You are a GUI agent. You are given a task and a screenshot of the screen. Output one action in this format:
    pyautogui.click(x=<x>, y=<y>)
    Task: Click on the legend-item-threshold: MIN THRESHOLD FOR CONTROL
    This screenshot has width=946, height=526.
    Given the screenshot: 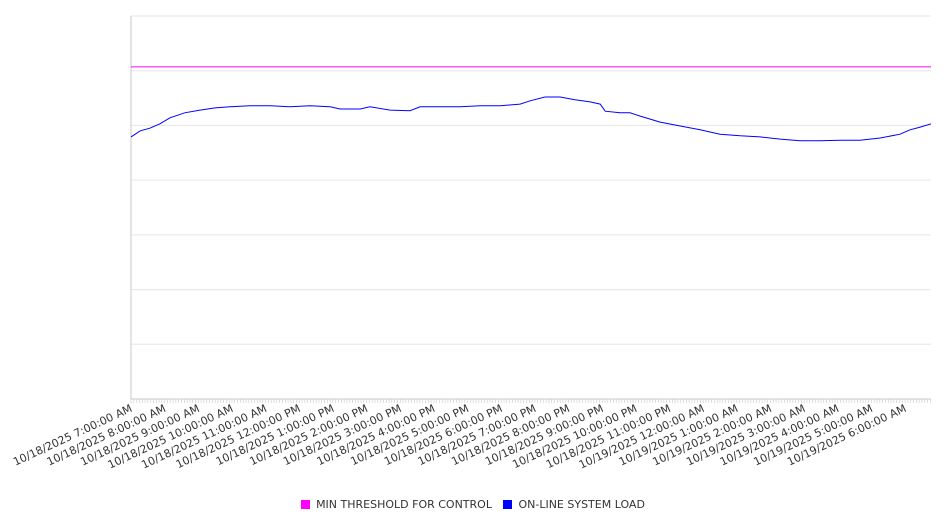 What is the action you would take?
    pyautogui.click(x=396, y=504)
    